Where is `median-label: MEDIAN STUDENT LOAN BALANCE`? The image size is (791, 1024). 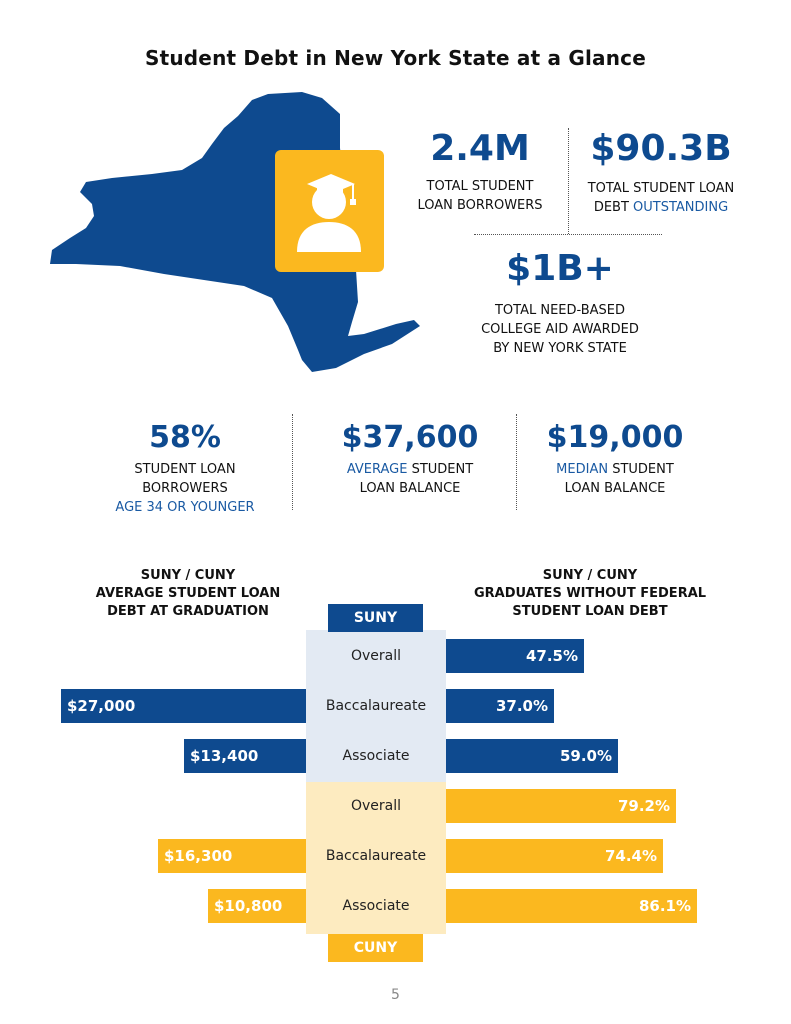 median-label: MEDIAN STUDENT LOAN BALANCE is located at coordinates (615, 479).